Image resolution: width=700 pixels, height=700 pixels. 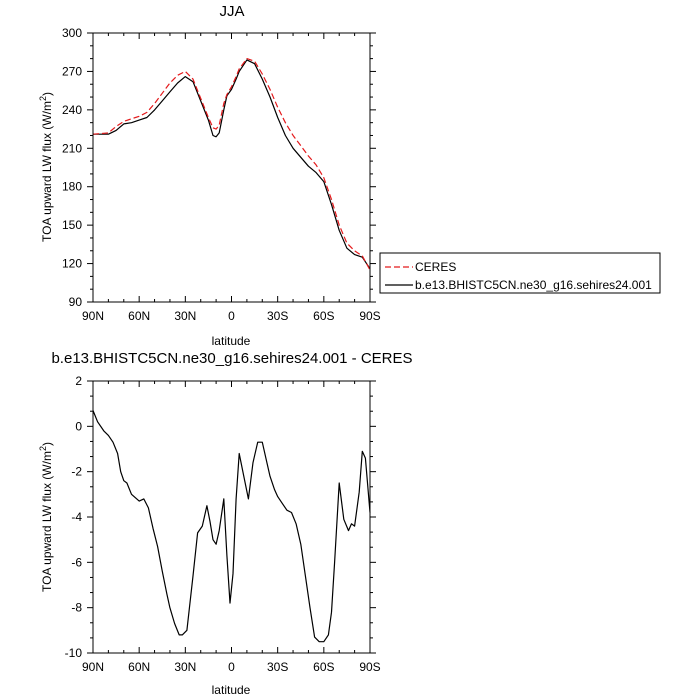 I want to click on top-x-tick-label: 90S, so click(x=369, y=316).